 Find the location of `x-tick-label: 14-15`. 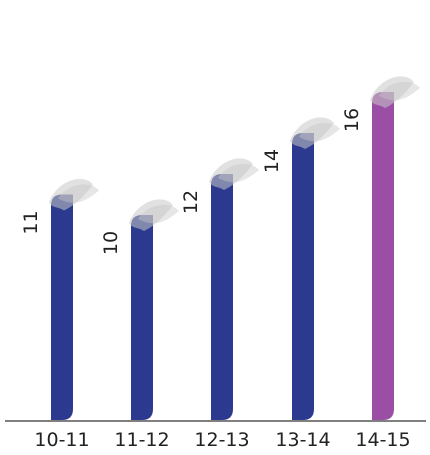

x-tick-label: 14-15 is located at coordinates (382, 440).